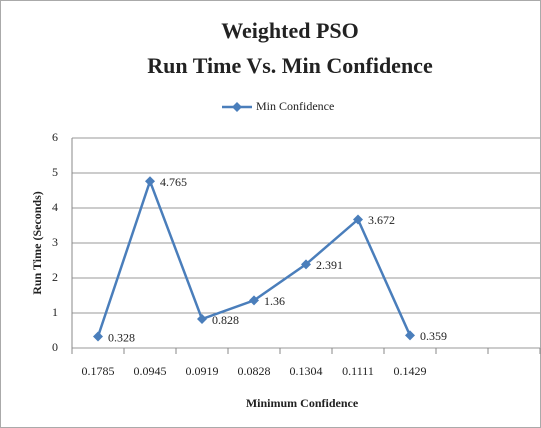 The width and height of the screenshot is (541, 428). I want to click on data-label: 0.328, so click(121, 337).